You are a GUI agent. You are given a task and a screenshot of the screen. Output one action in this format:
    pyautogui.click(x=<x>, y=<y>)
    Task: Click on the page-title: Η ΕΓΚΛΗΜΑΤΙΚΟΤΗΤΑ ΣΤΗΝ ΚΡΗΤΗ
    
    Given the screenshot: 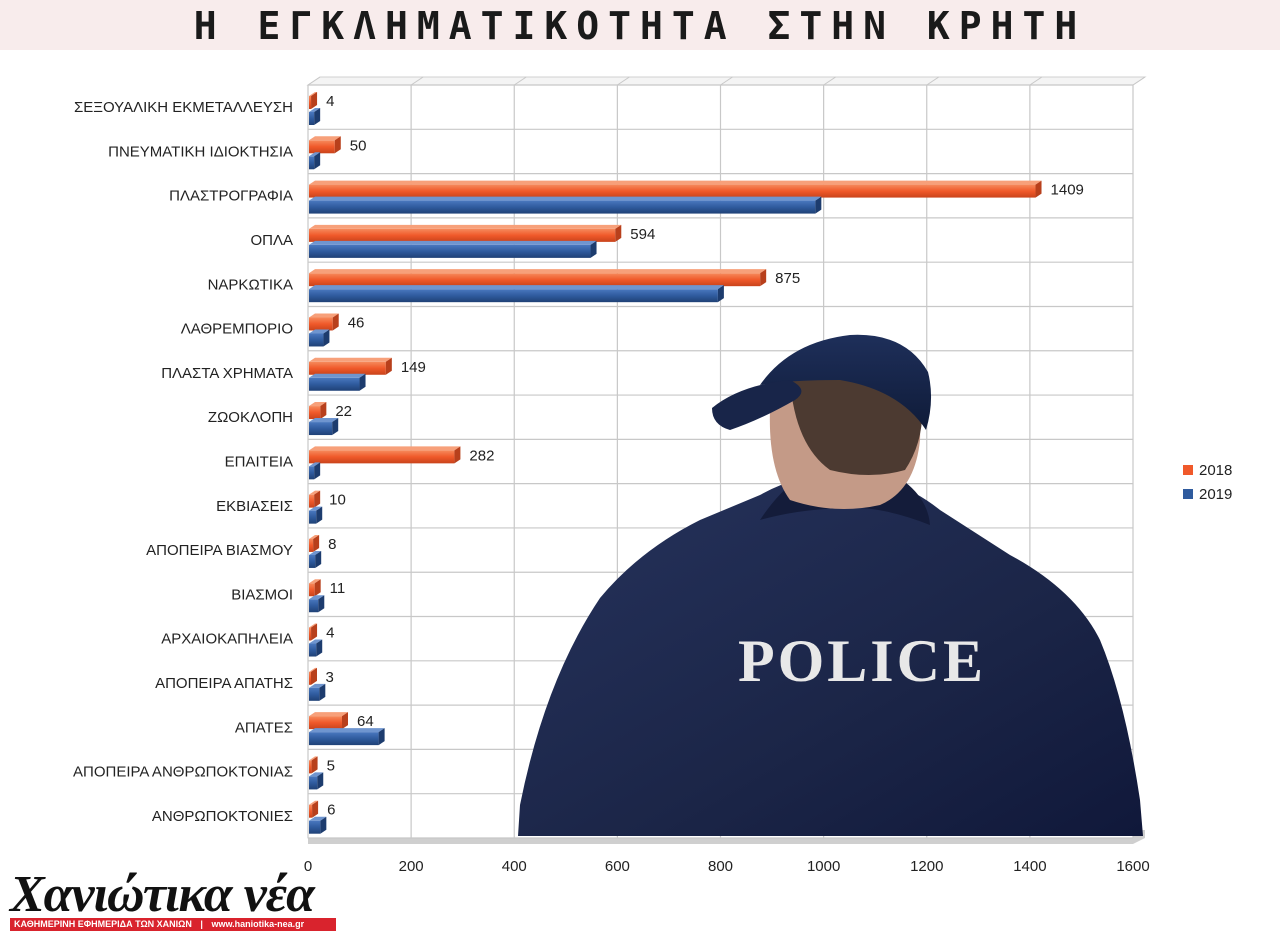 What is the action you would take?
    pyautogui.click(x=640, y=26)
    